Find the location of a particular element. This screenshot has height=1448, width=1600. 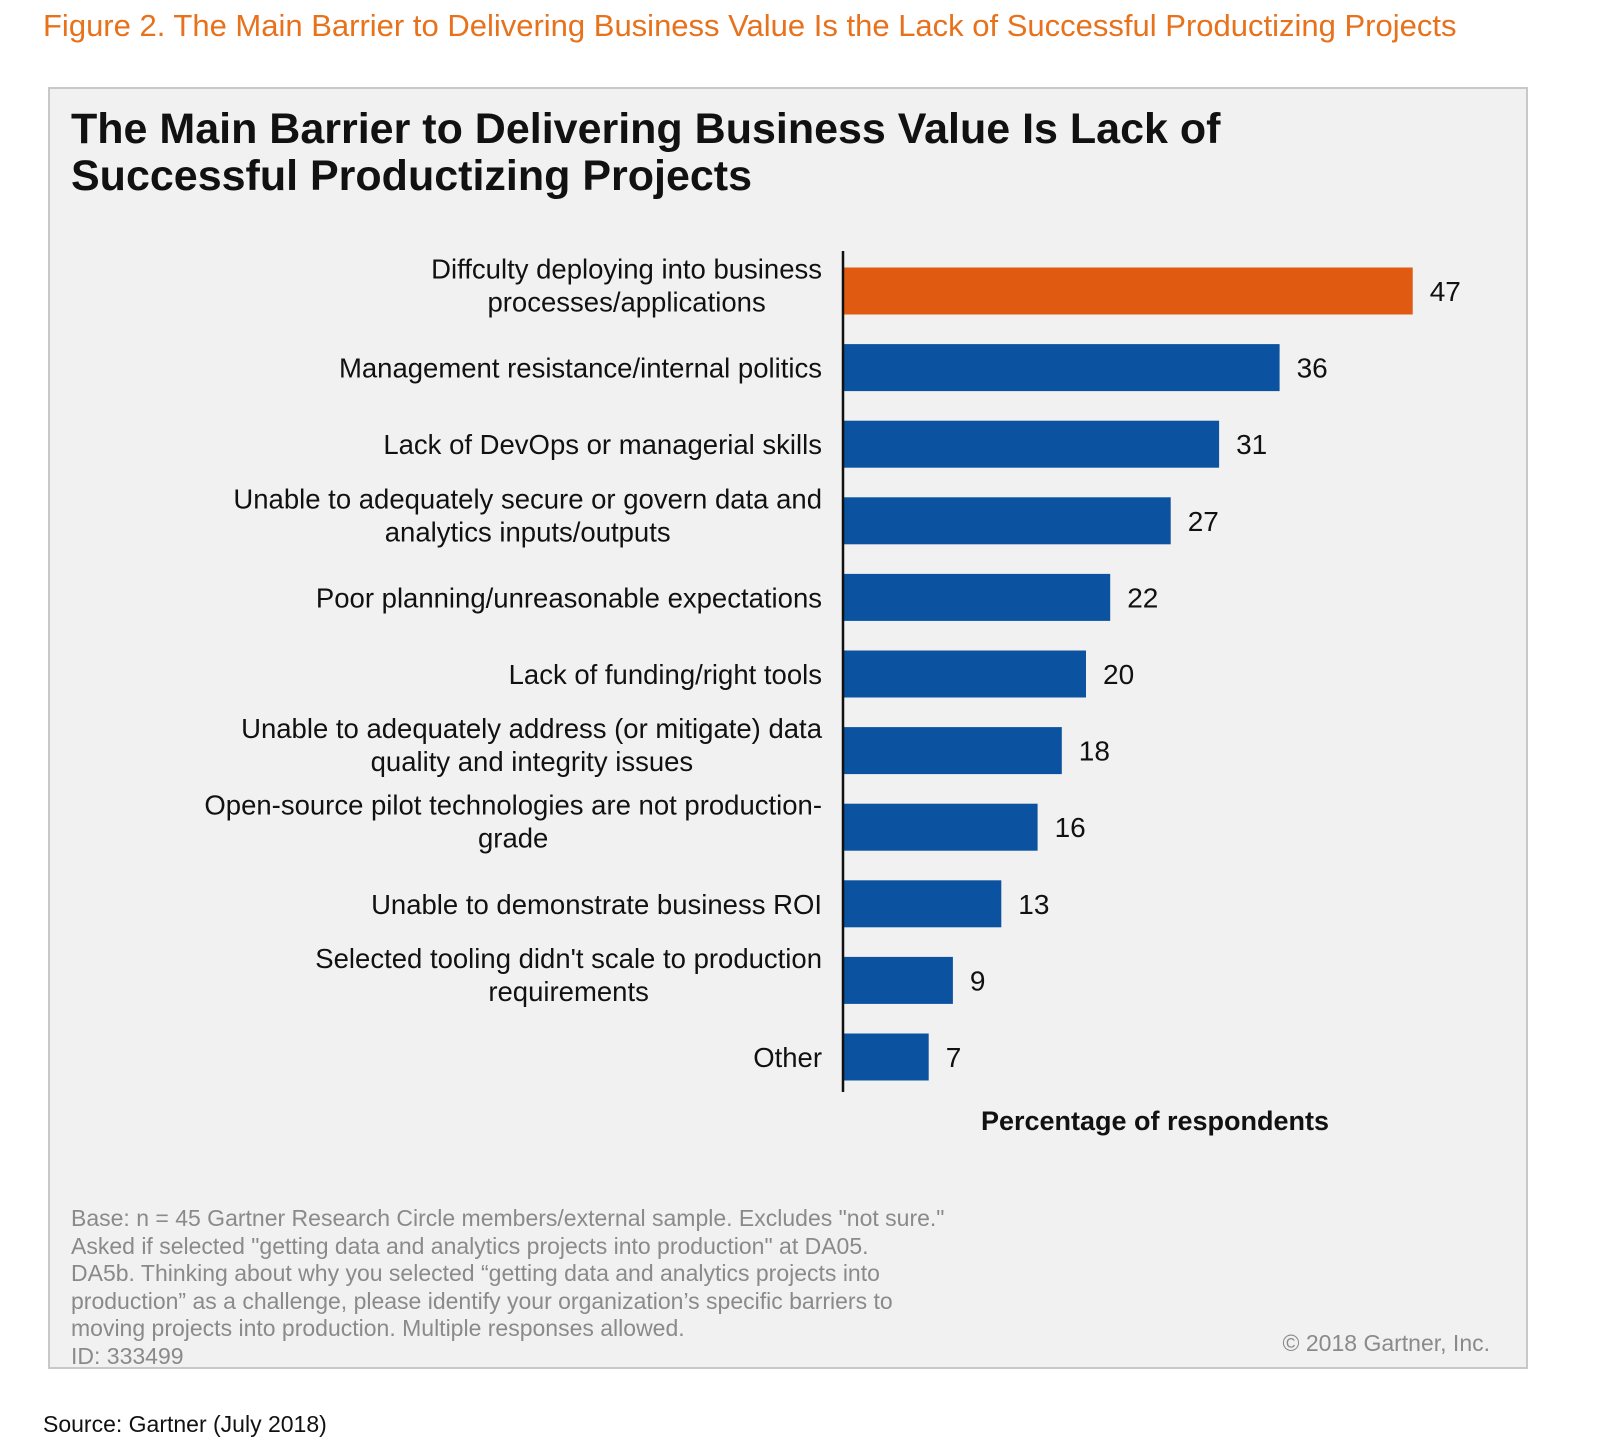

category-label: Other is located at coordinates (787, 1057).